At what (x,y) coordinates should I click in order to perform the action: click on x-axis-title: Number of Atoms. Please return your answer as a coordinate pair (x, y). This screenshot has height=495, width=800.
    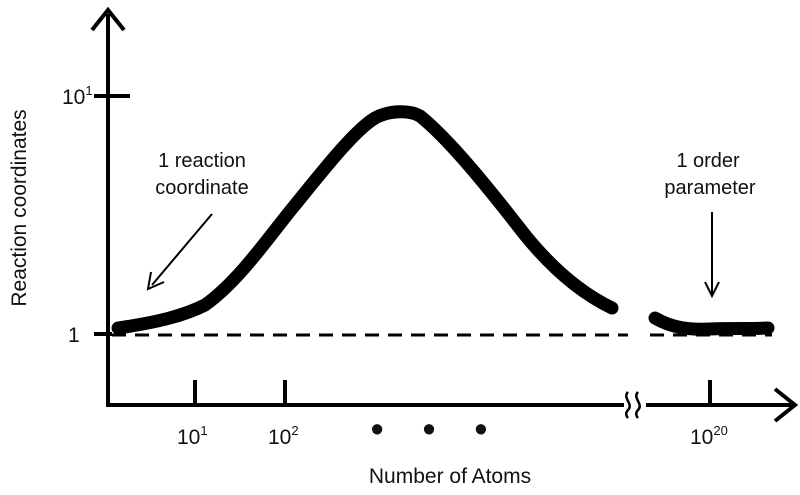
    Looking at the image, I should click on (450, 476).